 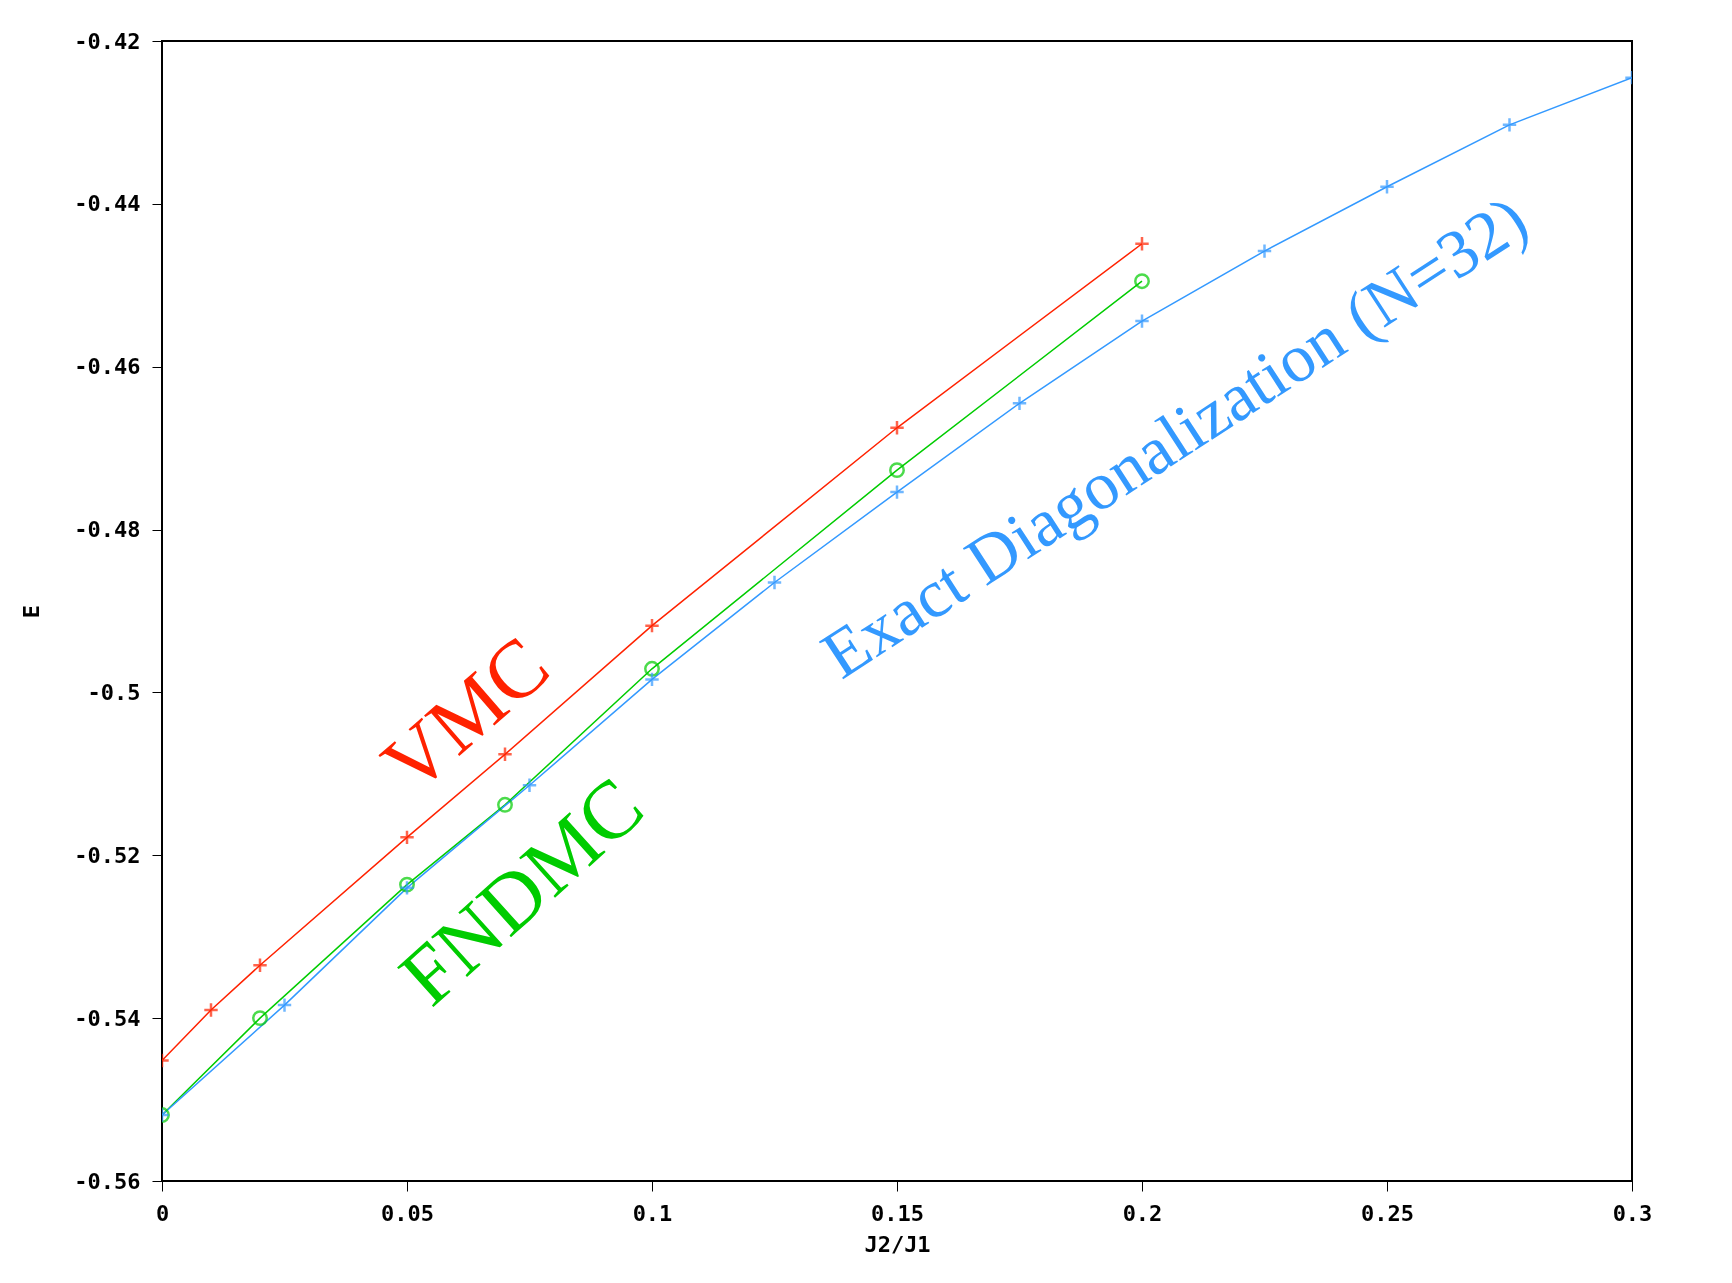 What do you see at coordinates (114, 692) in the screenshot?
I see `y-tick-label: -0.5` at bounding box center [114, 692].